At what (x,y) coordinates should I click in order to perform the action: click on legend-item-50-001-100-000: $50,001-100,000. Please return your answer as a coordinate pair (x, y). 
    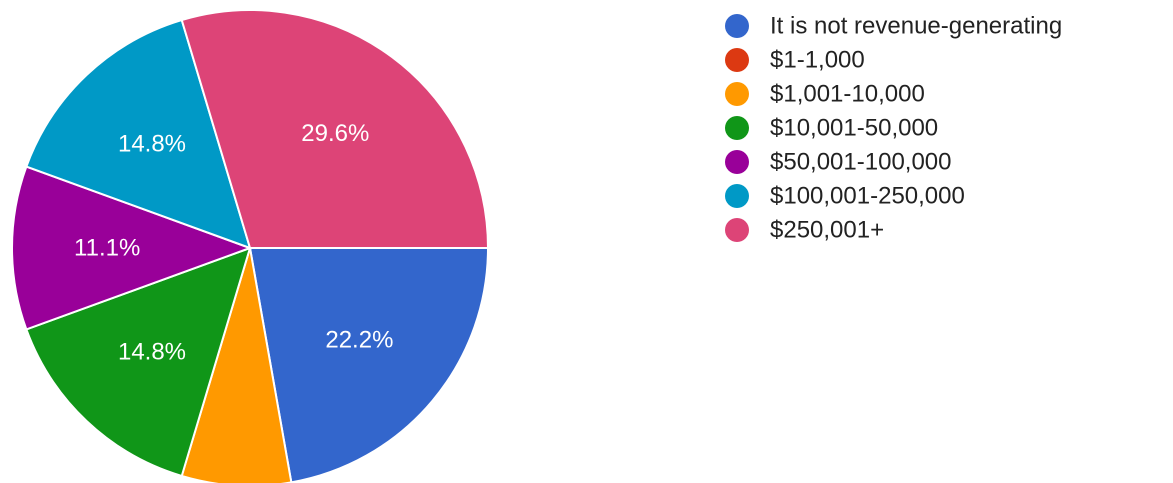
    Looking at the image, I should click on (838, 162).